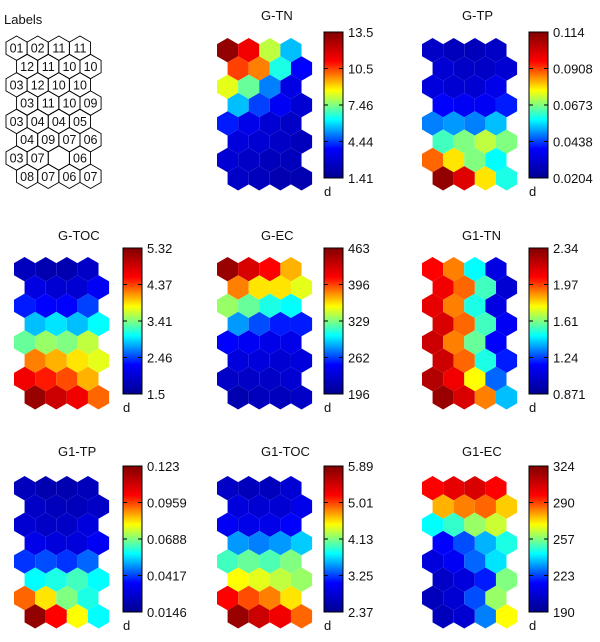 The height and width of the screenshot is (642, 600). I want to click on colorbar-tick-label: 2.46, so click(159, 358).